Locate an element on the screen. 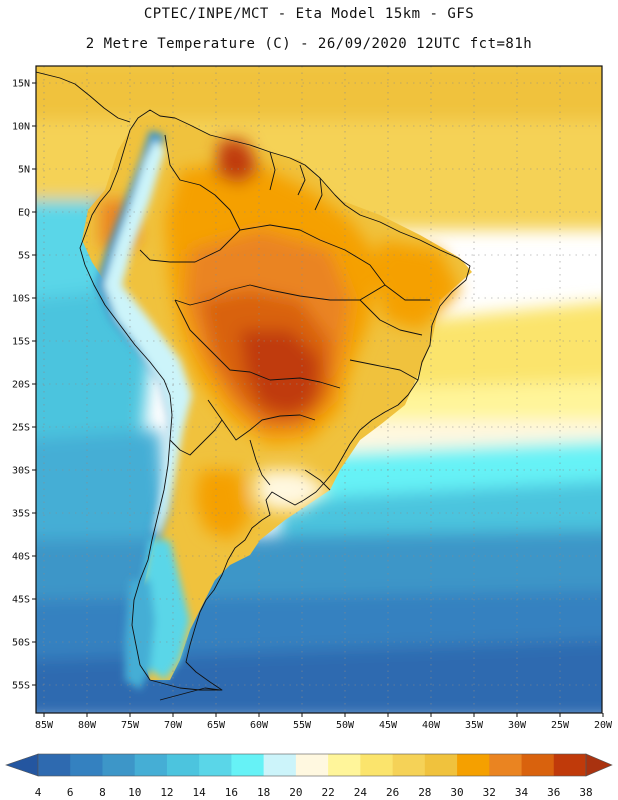  lon-tick-label: 45W is located at coordinates (388, 725).